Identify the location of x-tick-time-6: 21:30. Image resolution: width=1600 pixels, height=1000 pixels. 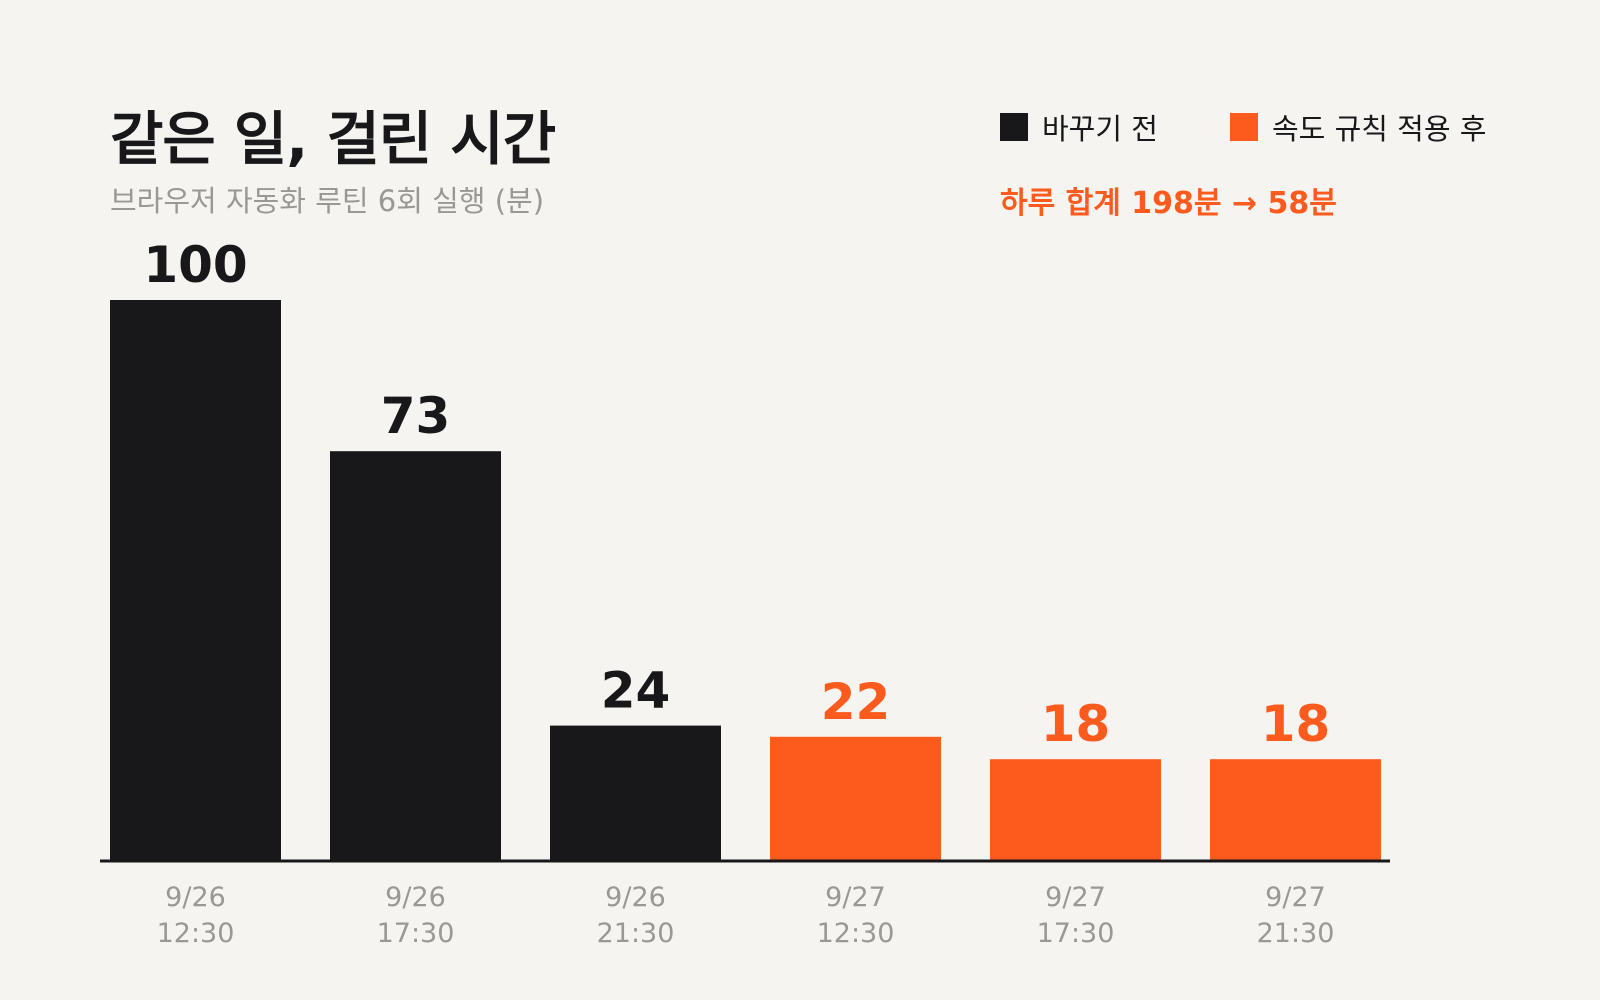
(1296, 933).